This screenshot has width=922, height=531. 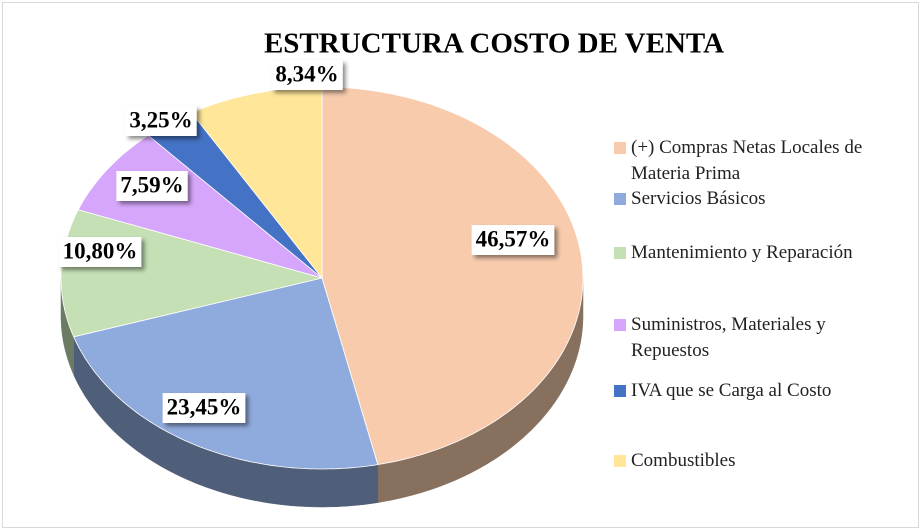 I want to click on data-label: 7,59%, so click(x=152, y=186).